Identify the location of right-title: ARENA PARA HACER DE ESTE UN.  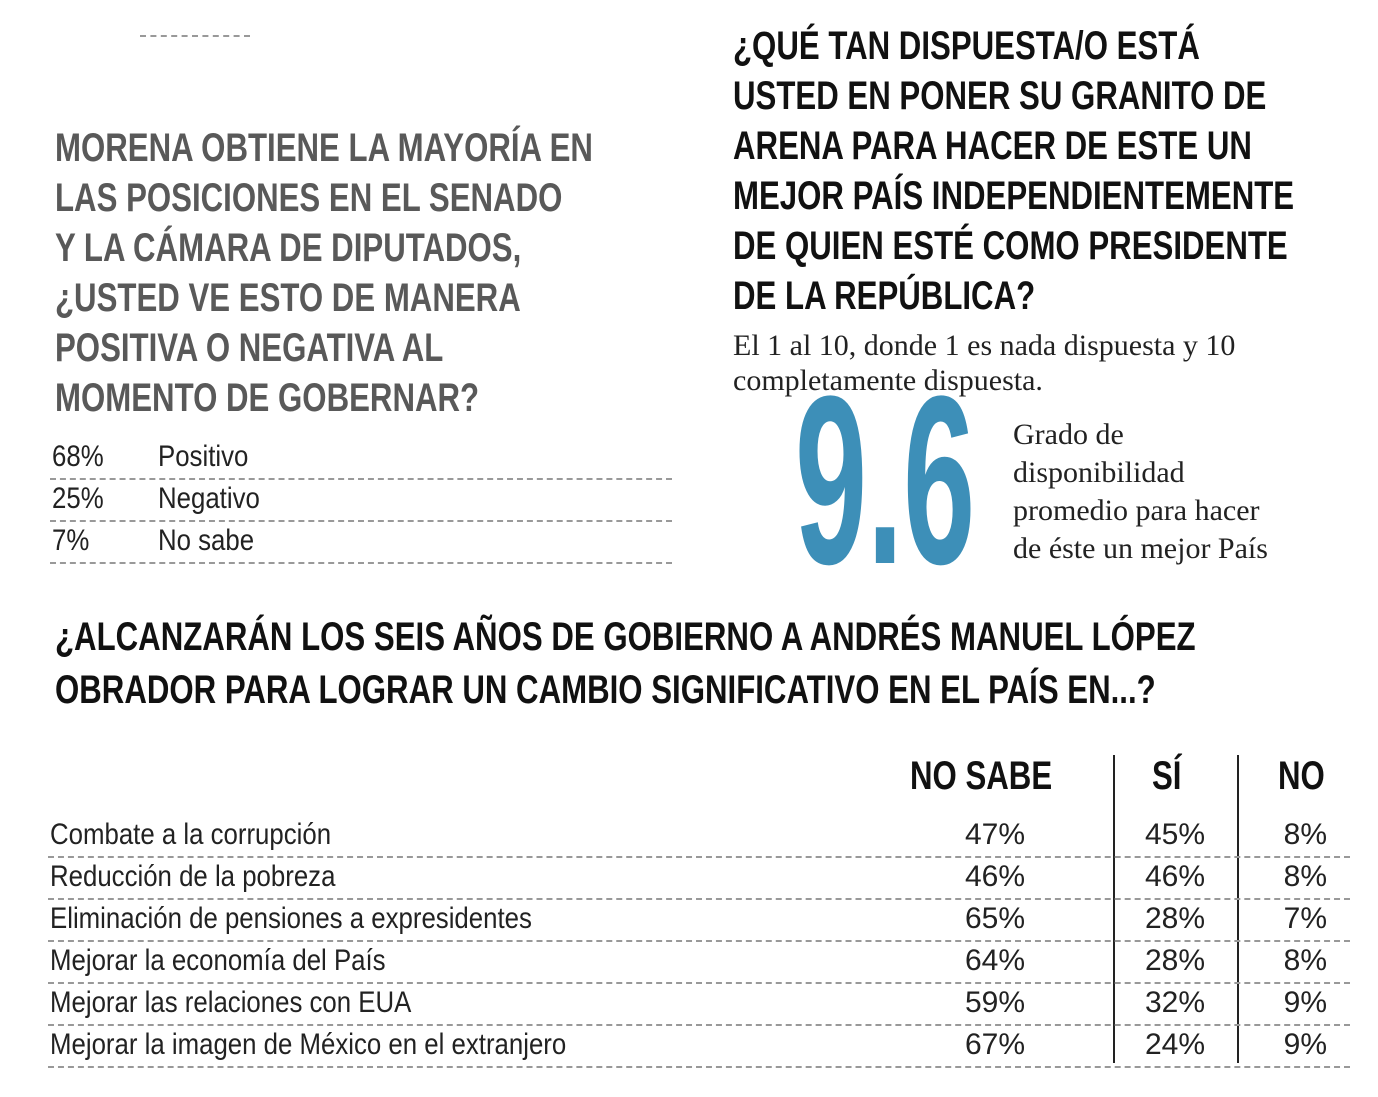
(992, 146).